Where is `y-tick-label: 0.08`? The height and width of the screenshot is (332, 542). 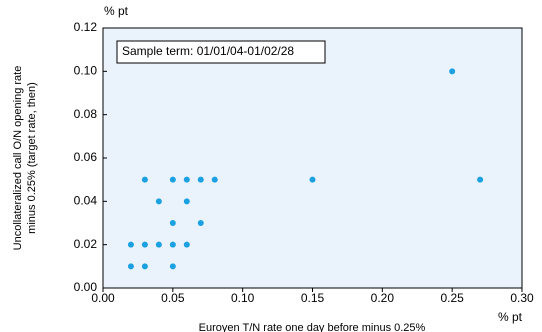 y-tick-label: 0.08 is located at coordinates (86, 114).